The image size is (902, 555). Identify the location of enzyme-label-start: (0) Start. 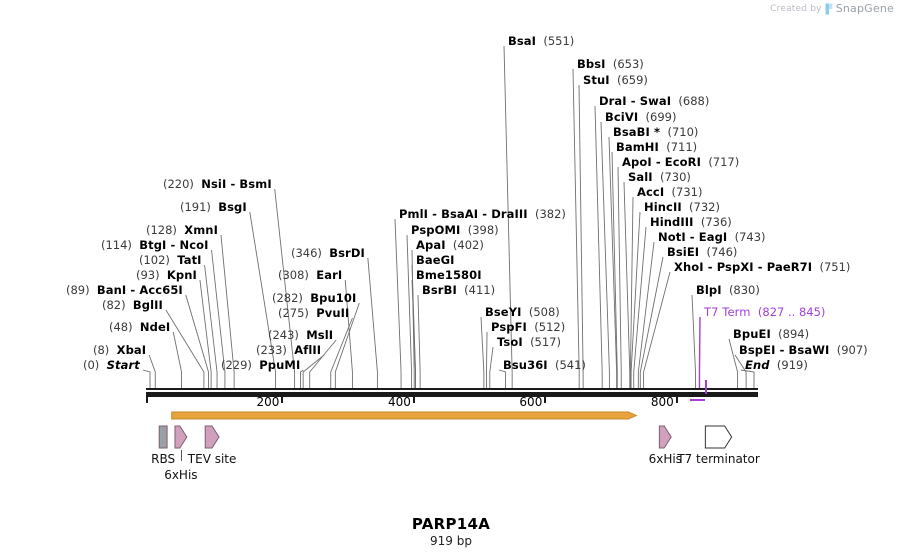
(111, 365).